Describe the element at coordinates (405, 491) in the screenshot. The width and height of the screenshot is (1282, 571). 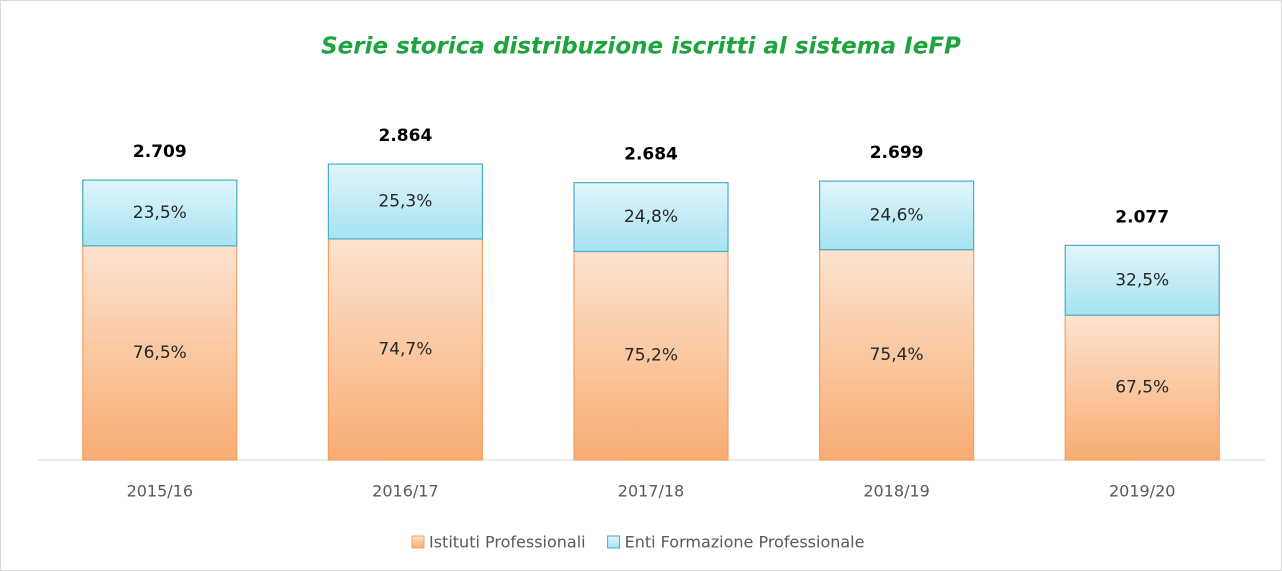
I see `x-tick-label: 2016/17` at that location.